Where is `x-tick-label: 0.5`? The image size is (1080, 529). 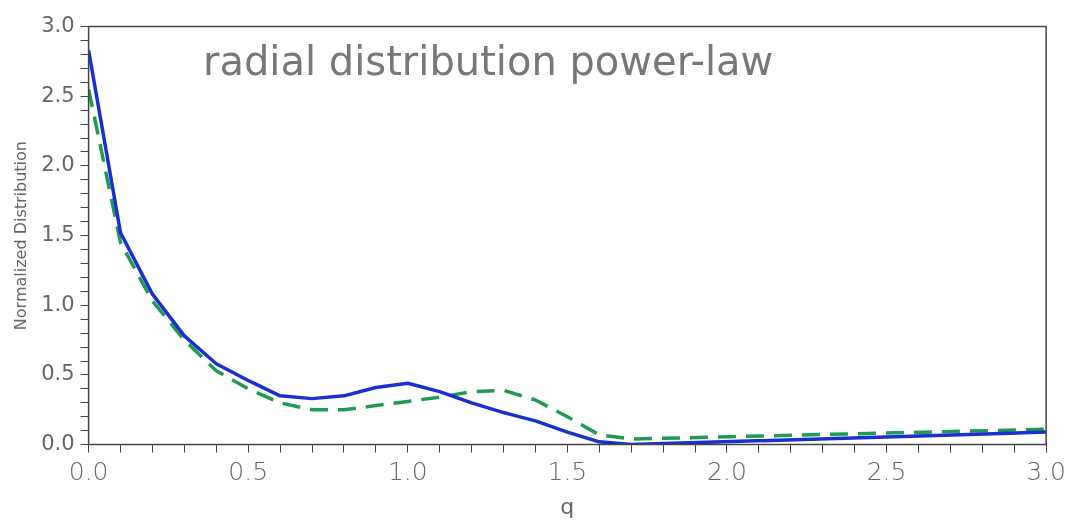
x-tick-label: 0.5 is located at coordinates (248, 472).